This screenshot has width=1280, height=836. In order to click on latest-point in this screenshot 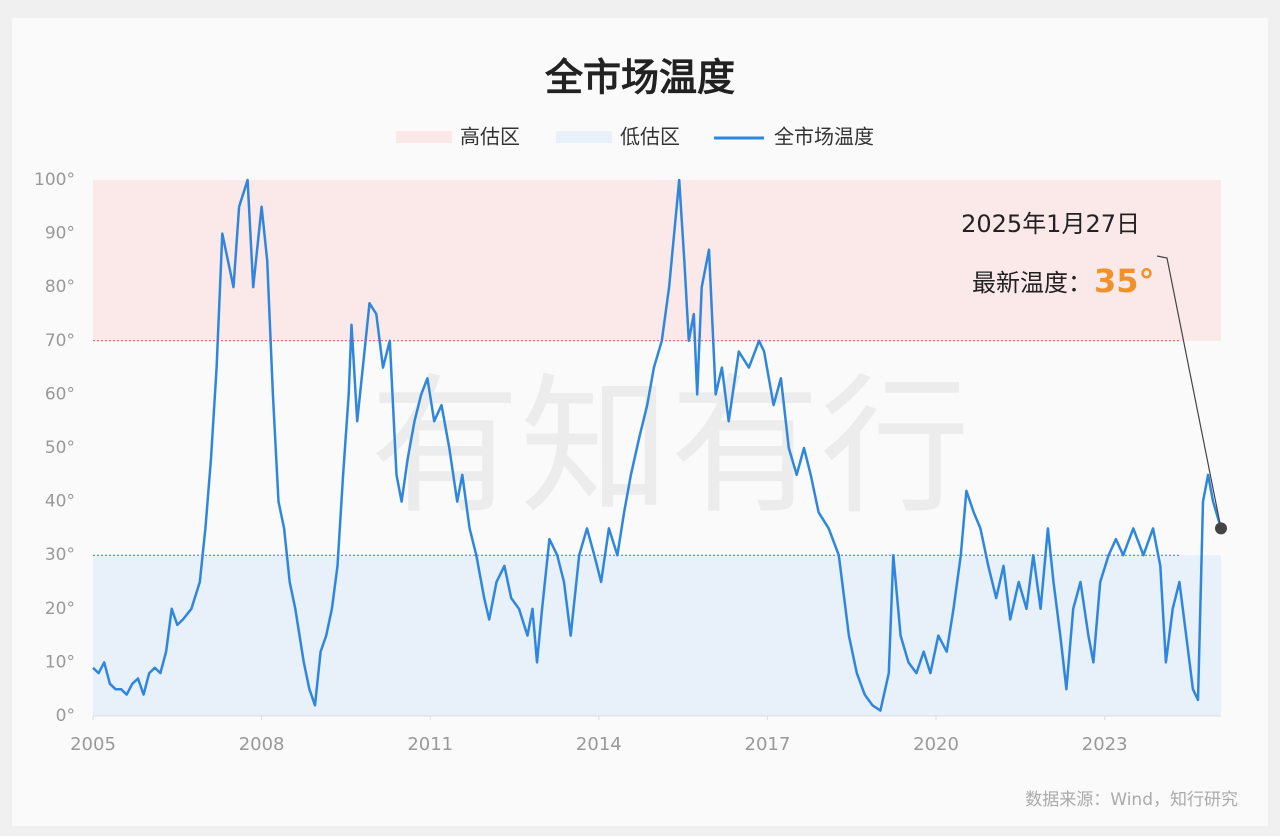, I will do `click(1221, 528)`.